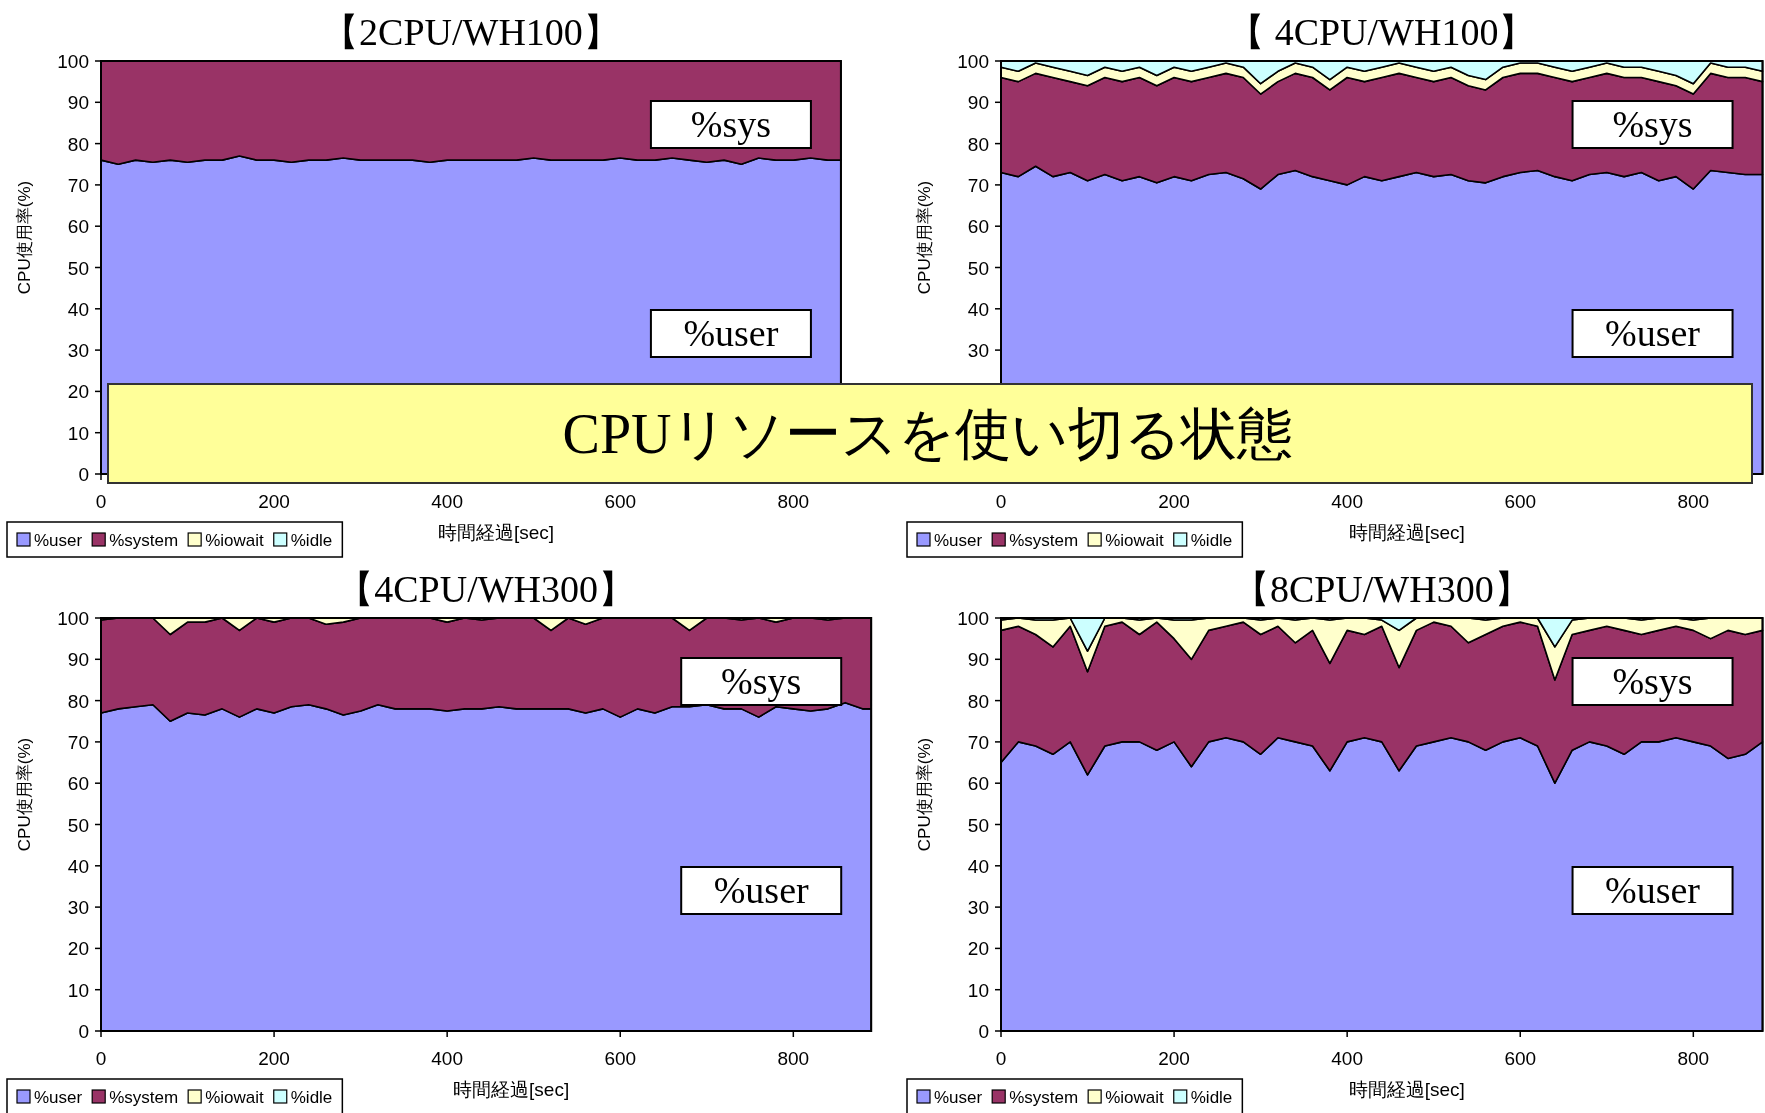 This screenshot has height=1113, width=1765. Describe the element at coordinates (1381, 589) in the screenshot. I see `chart-title: 【8CPU/WH300】` at that location.